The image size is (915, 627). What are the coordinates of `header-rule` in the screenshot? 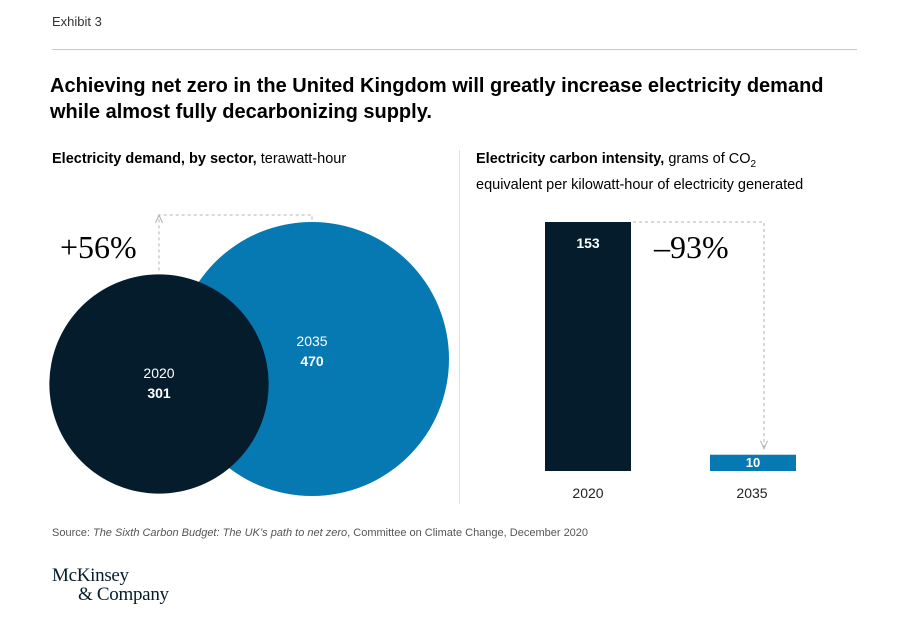 It's located at (454, 49).